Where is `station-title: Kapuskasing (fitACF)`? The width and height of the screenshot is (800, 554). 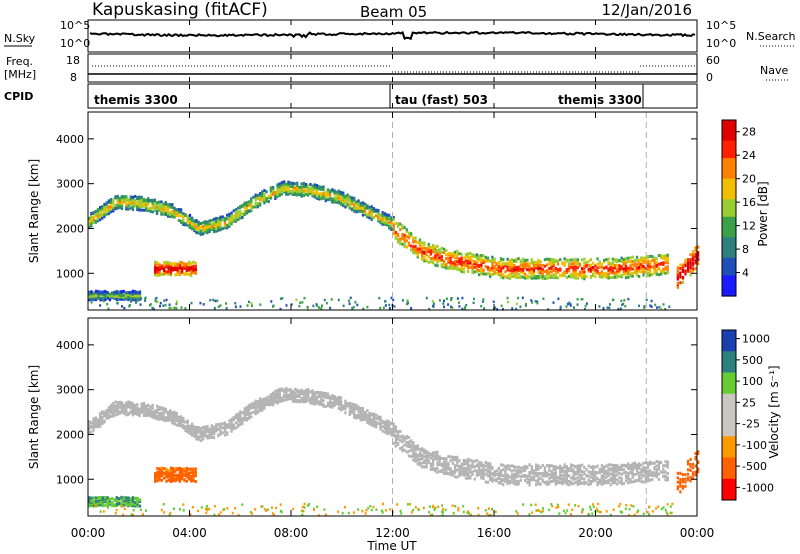 station-title: Kapuskasing (fitACF) is located at coordinates (180, 10).